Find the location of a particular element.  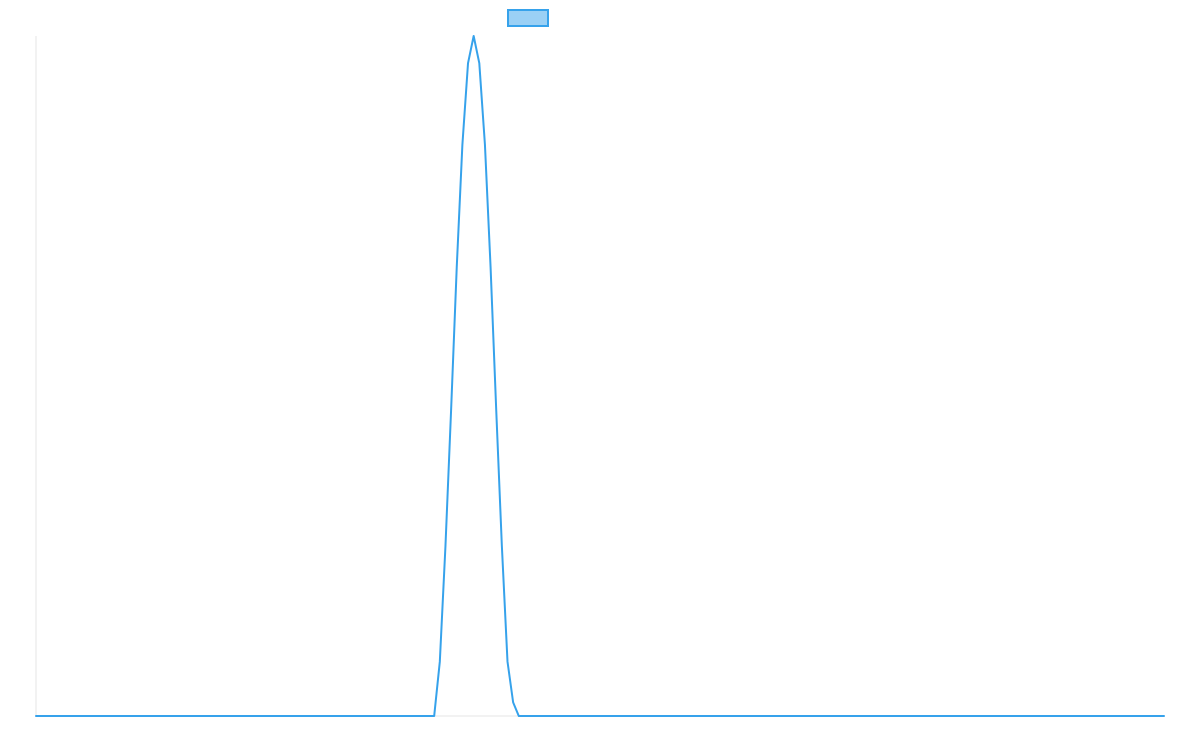

legend is located at coordinates (528, 18).